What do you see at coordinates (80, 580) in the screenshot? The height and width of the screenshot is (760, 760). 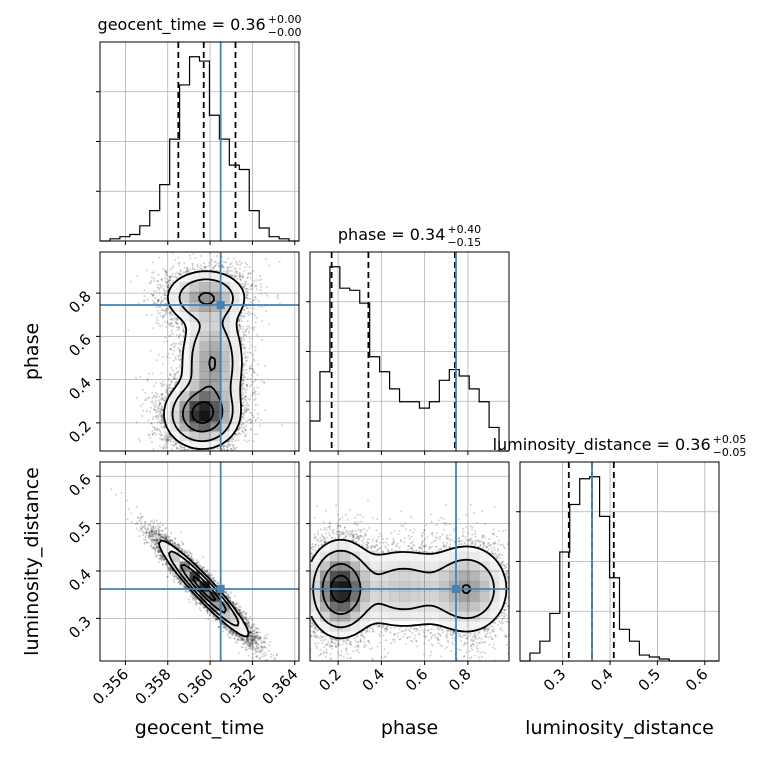 I see `y-tick-label: 0.4` at bounding box center [80, 580].